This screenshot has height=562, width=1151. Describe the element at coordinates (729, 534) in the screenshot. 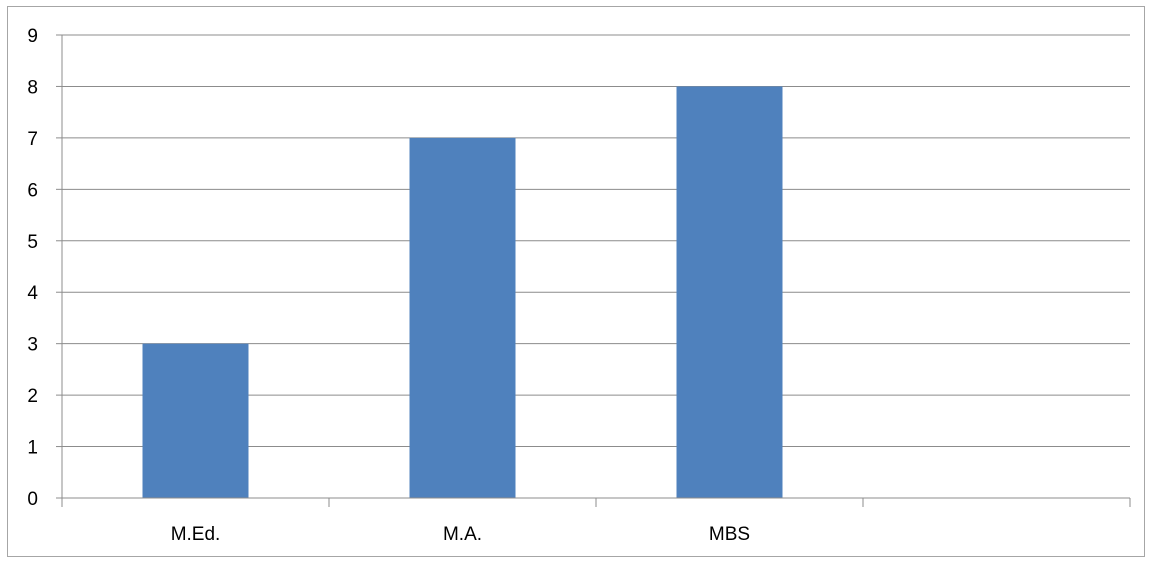

I see `x-tick-label: MBS` at that location.